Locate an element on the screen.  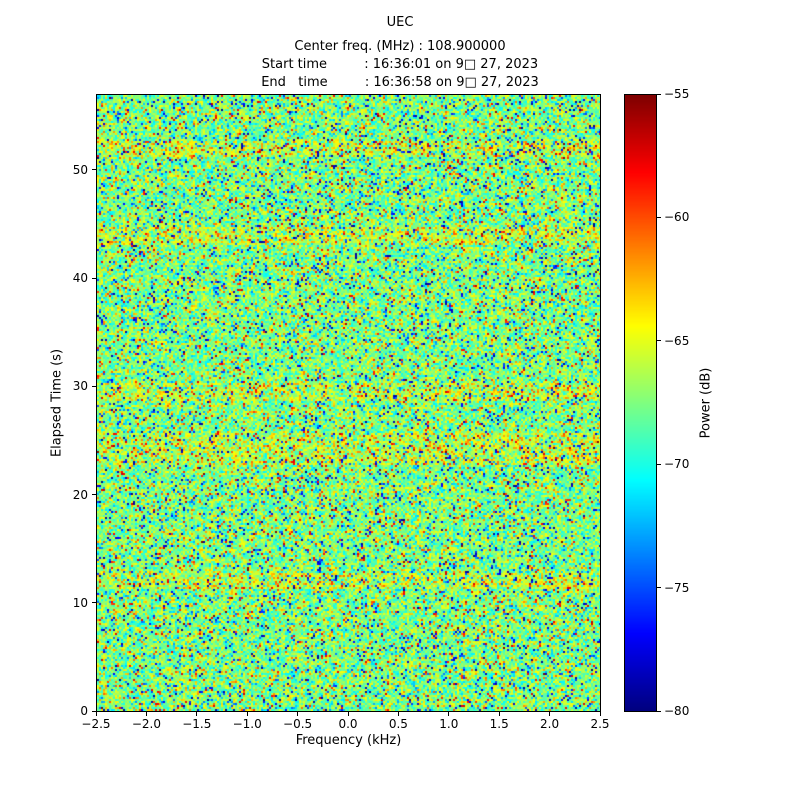
colorbar-tick-label: −65 is located at coordinates (677, 340).